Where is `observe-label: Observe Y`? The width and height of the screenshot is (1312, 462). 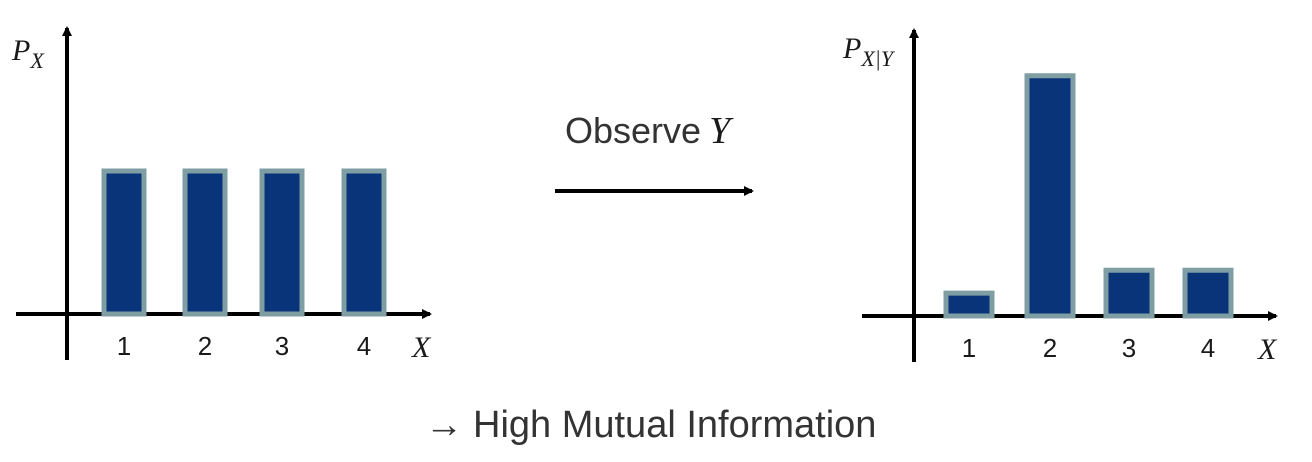
observe-label: Observe Y is located at coordinates (649, 131).